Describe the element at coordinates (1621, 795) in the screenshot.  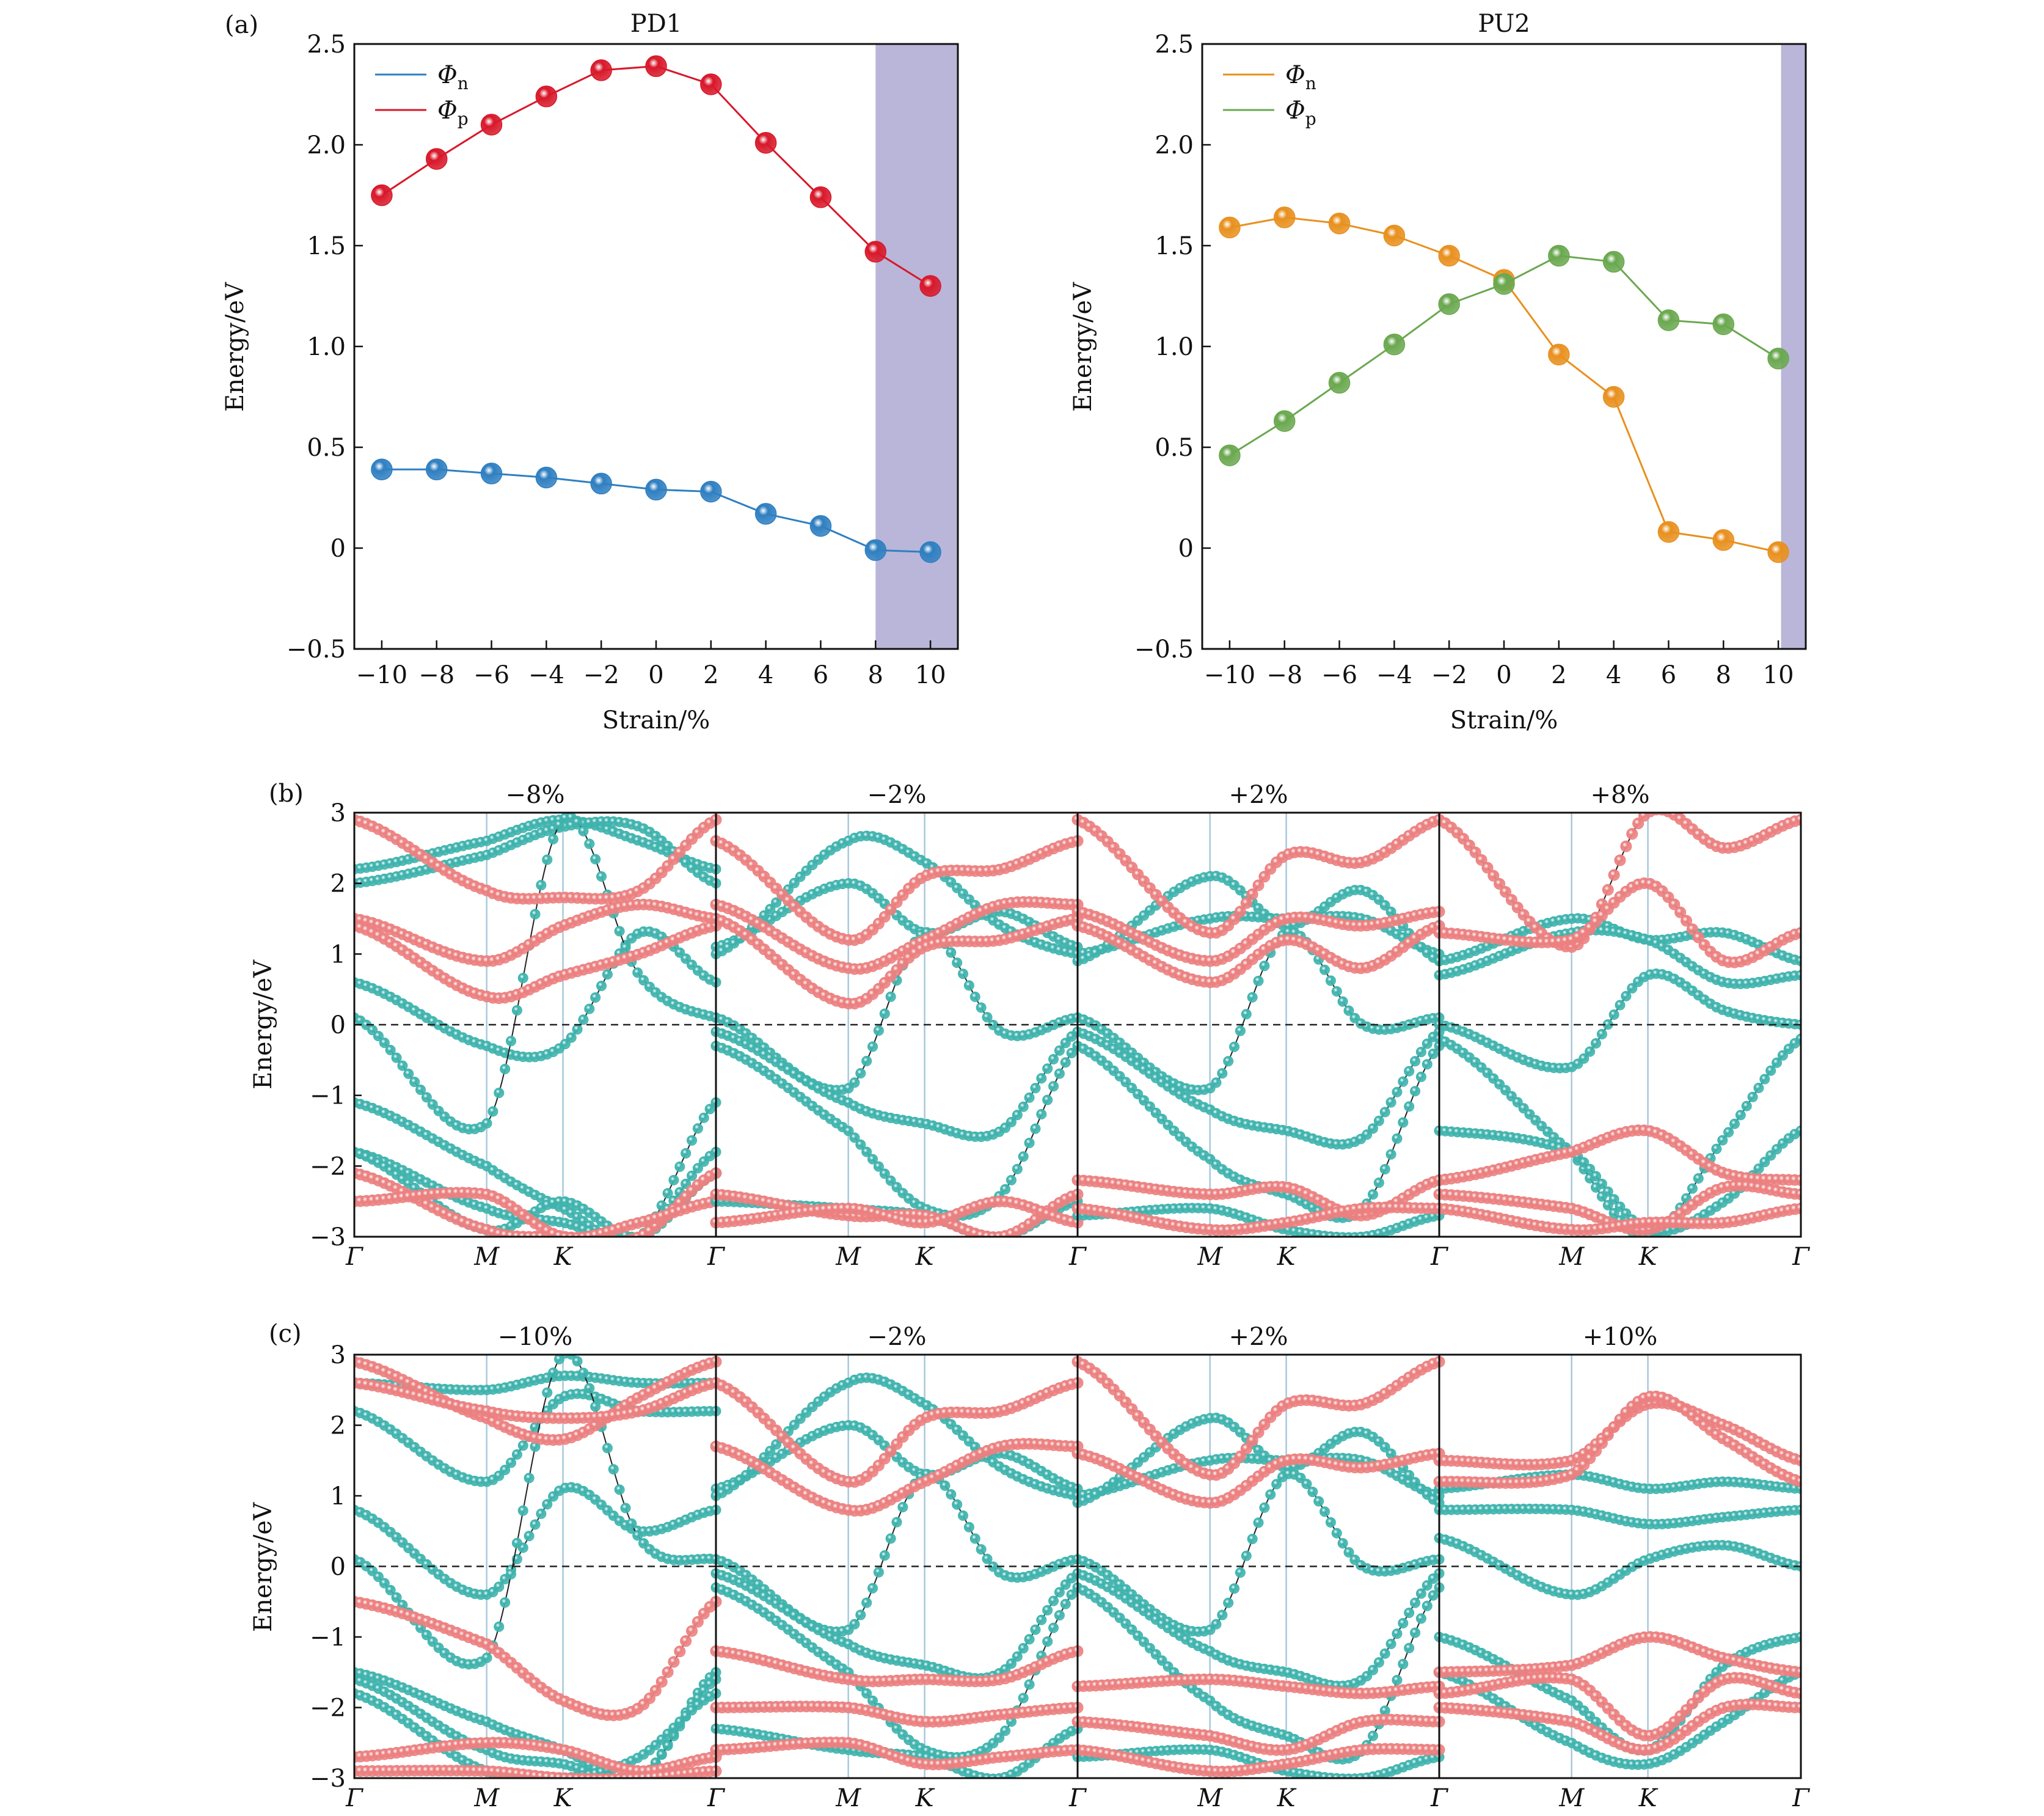
I see `bands-b-subpanel-title: +8%` at that location.